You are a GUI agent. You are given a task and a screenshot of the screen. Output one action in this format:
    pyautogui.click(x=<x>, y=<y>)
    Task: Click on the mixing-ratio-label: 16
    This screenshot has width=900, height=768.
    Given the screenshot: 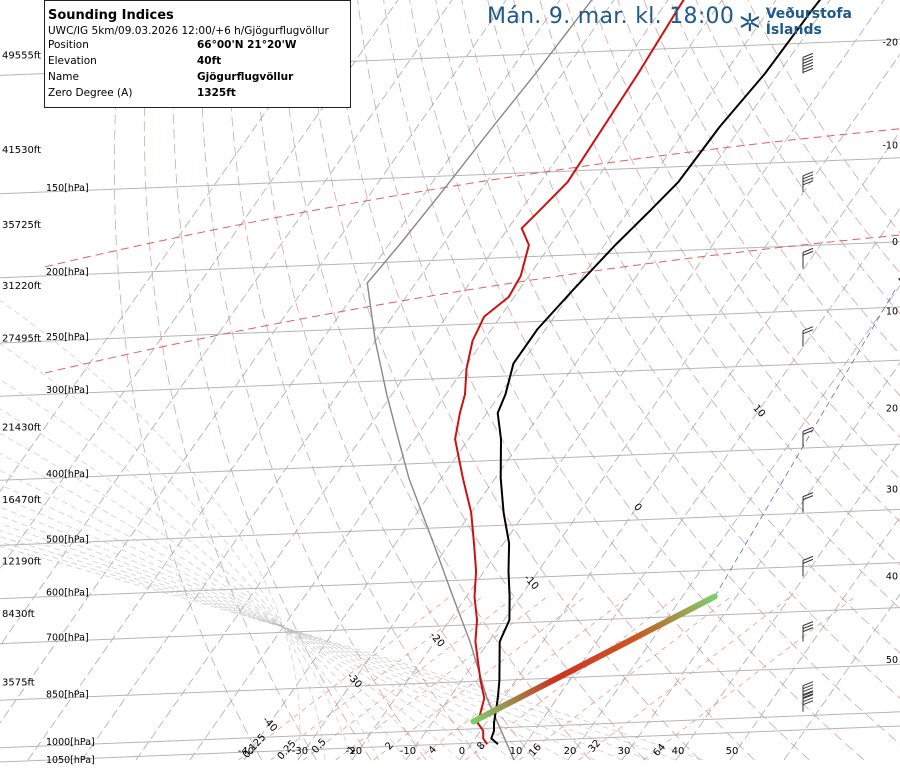 What is the action you would take?
    pyautogui.click(x=535, y=750)
    